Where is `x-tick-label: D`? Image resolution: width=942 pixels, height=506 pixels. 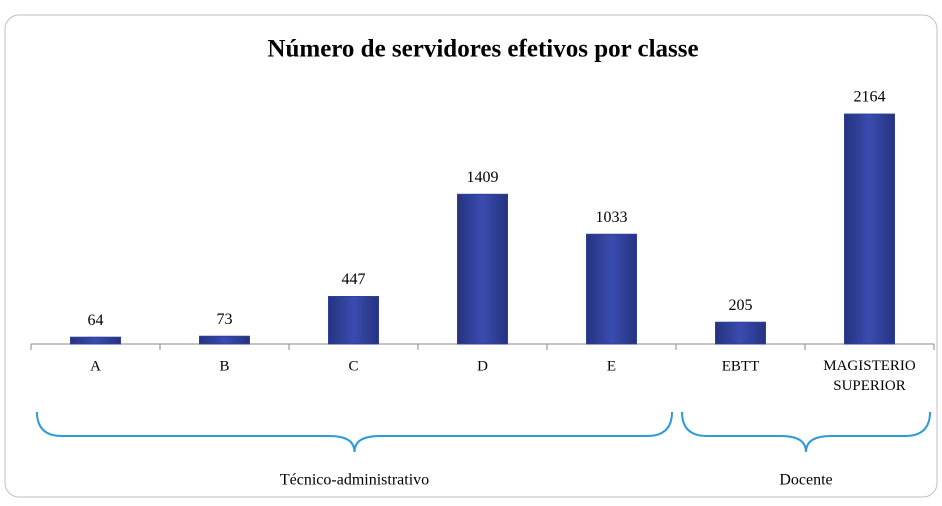
x-tick-label: D is located at coordinates (482, 366).